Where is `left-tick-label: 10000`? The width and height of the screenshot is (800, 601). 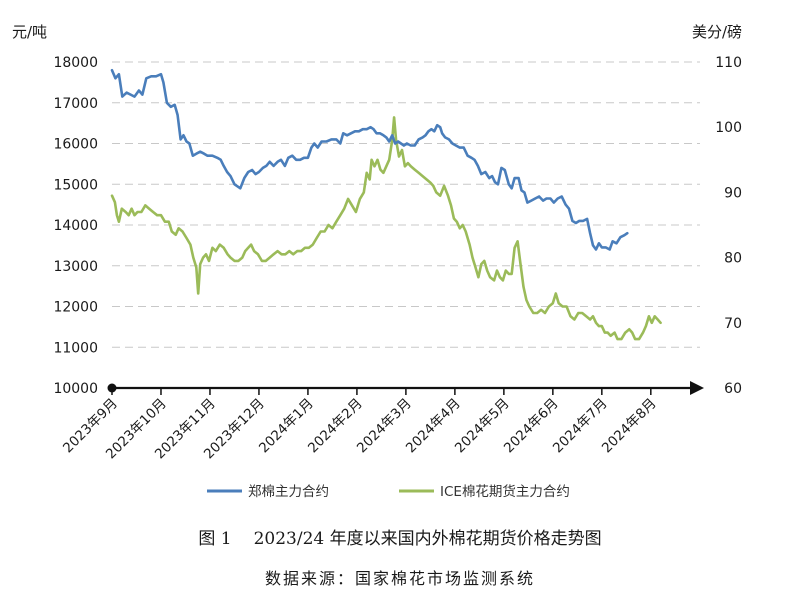 left-tick-label: 10000 is located at coordinates (75, 389).